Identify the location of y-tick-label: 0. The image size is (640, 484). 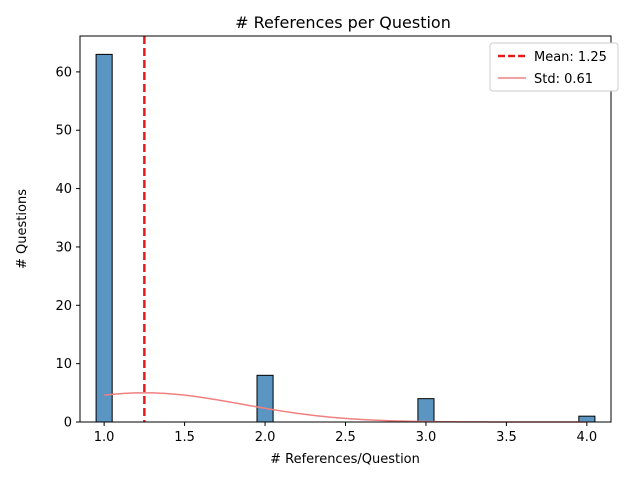
(68, 423).